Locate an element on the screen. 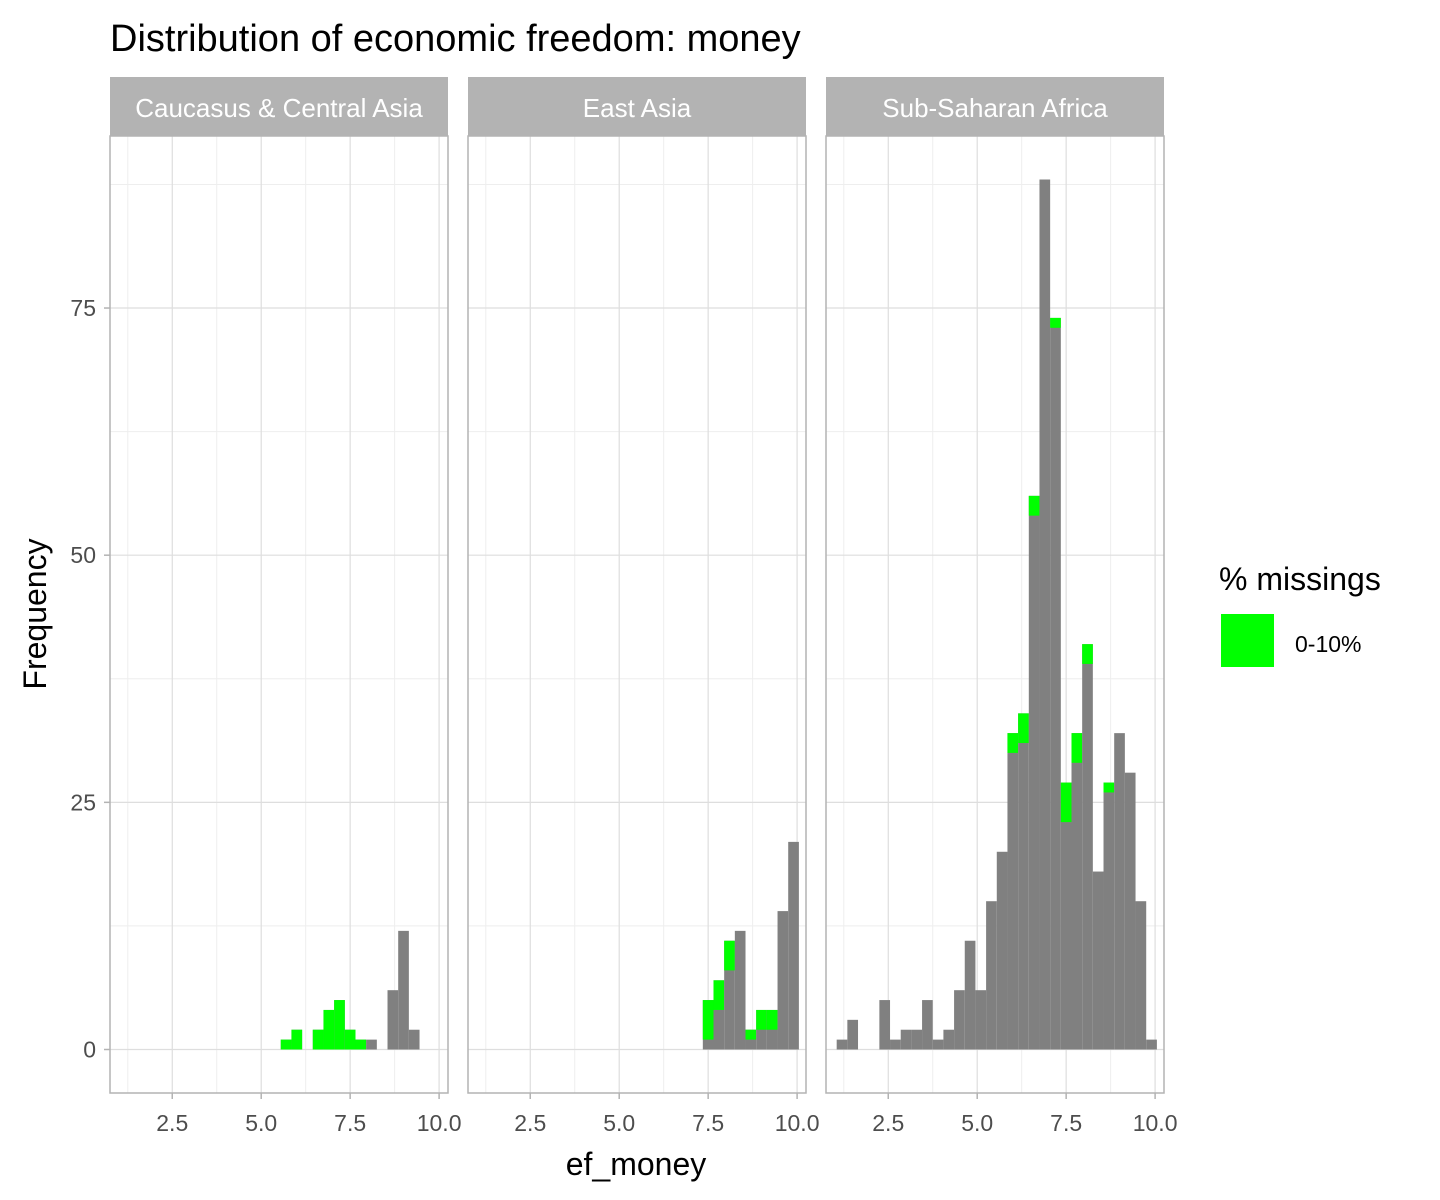 Image resolution: width=1440 pixels, height=1200 pixels. y-tick-label: 50 is located at coordinates (83, 555).